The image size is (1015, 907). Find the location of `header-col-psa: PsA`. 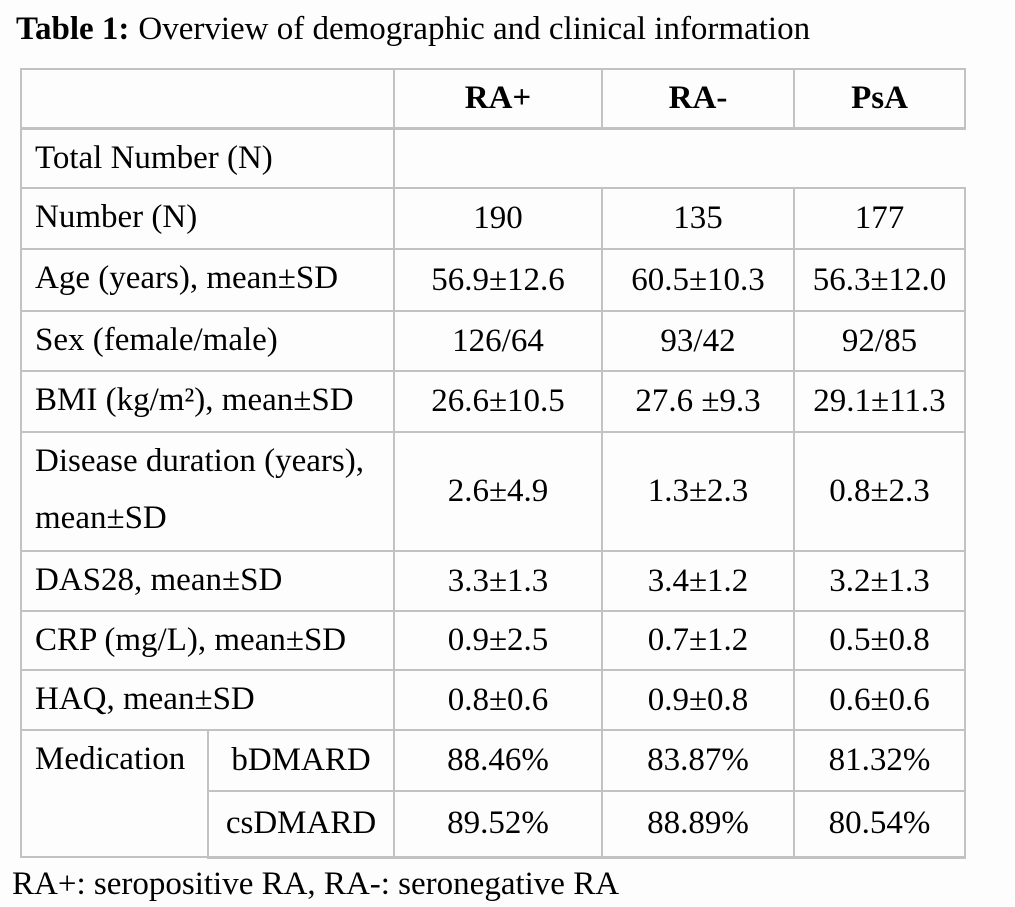

header-col-psa: PsA is located at coordinates (879, 99).